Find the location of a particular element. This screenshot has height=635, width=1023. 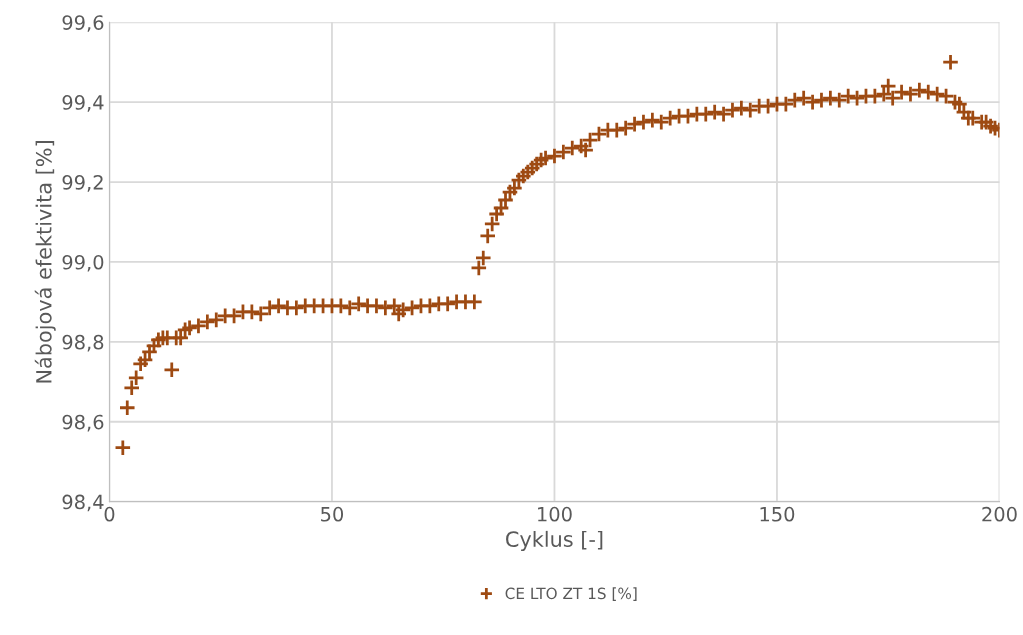

y-tick-label: 98,4 is located at coordinates (83, 503).